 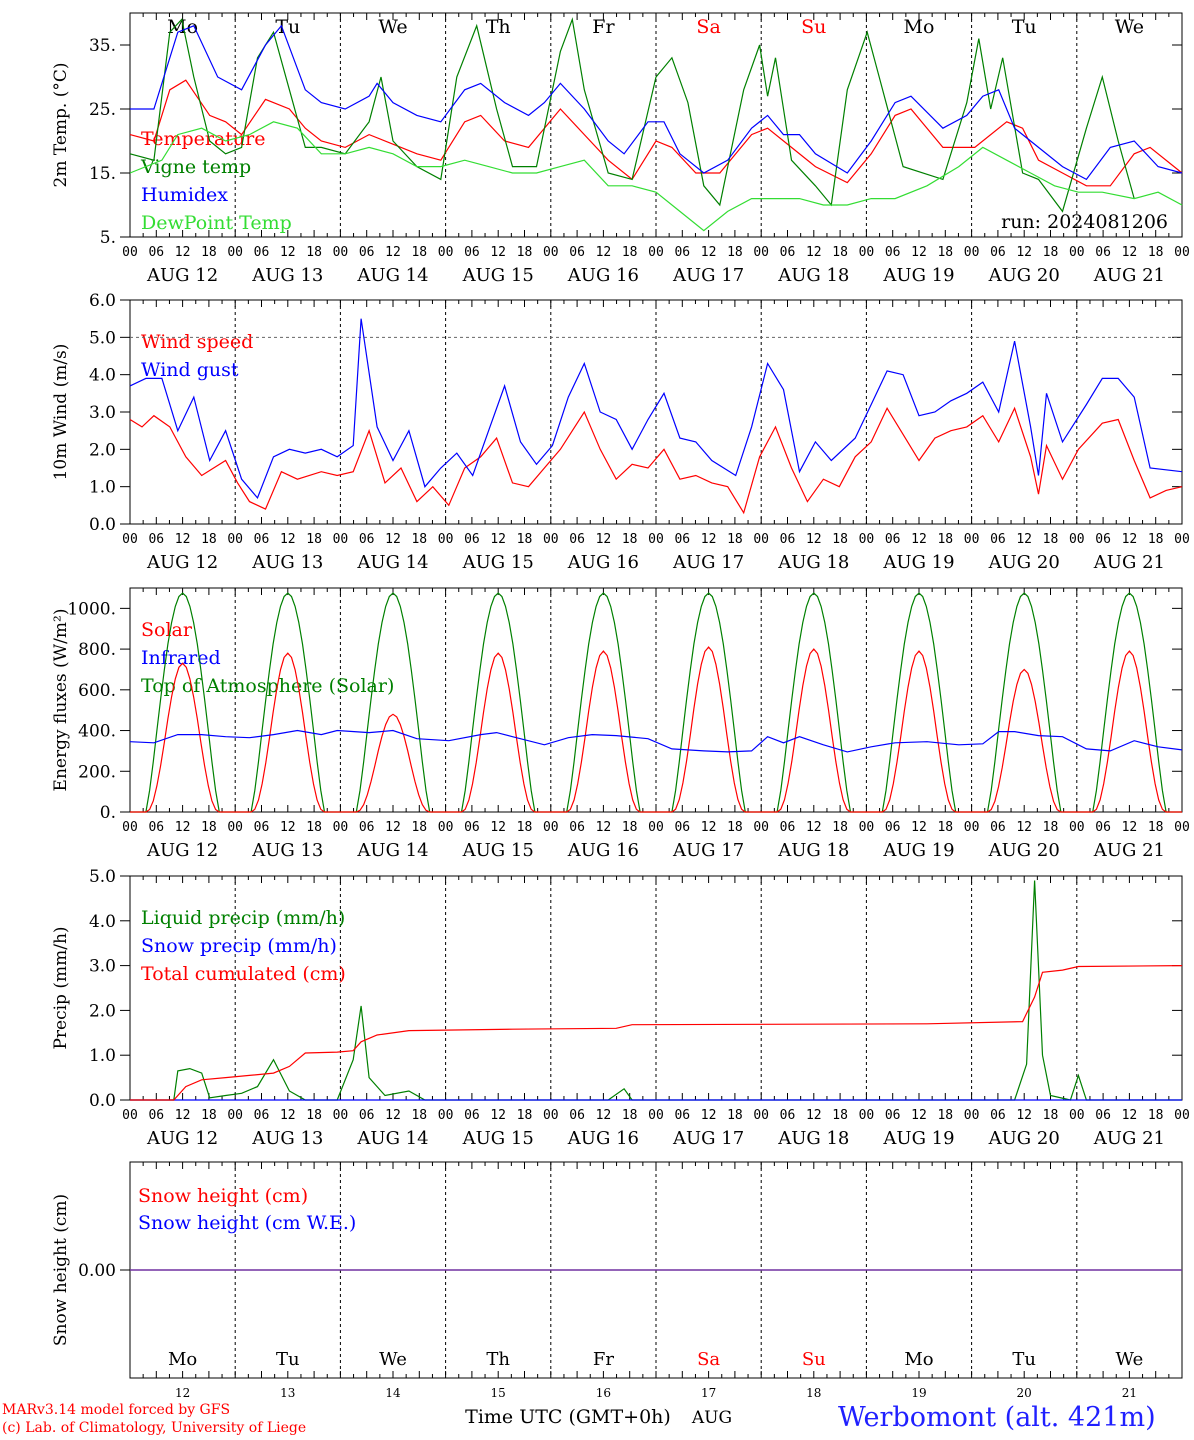 What do you see at coordinates (116, 1410) in the screenshot?
I see `model-credit: MARv3.14 model forced by GFS` at bounding box center [116, 1410].